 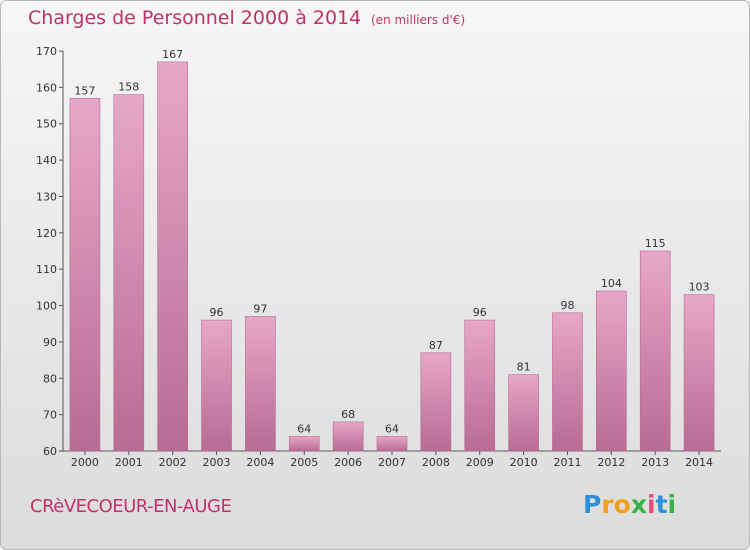 What do you see at coordinates (524, 367) in the screenshot?
I see `bar-value-label: 81` at bounding box center [524, 367].